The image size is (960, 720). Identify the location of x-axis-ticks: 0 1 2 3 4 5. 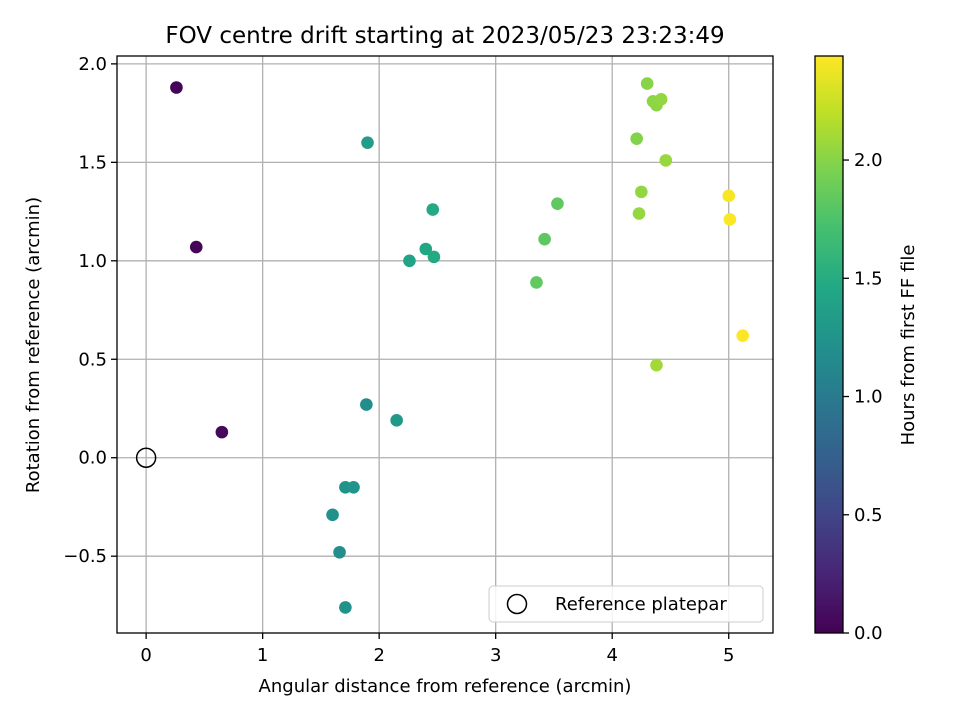
(437, 649).